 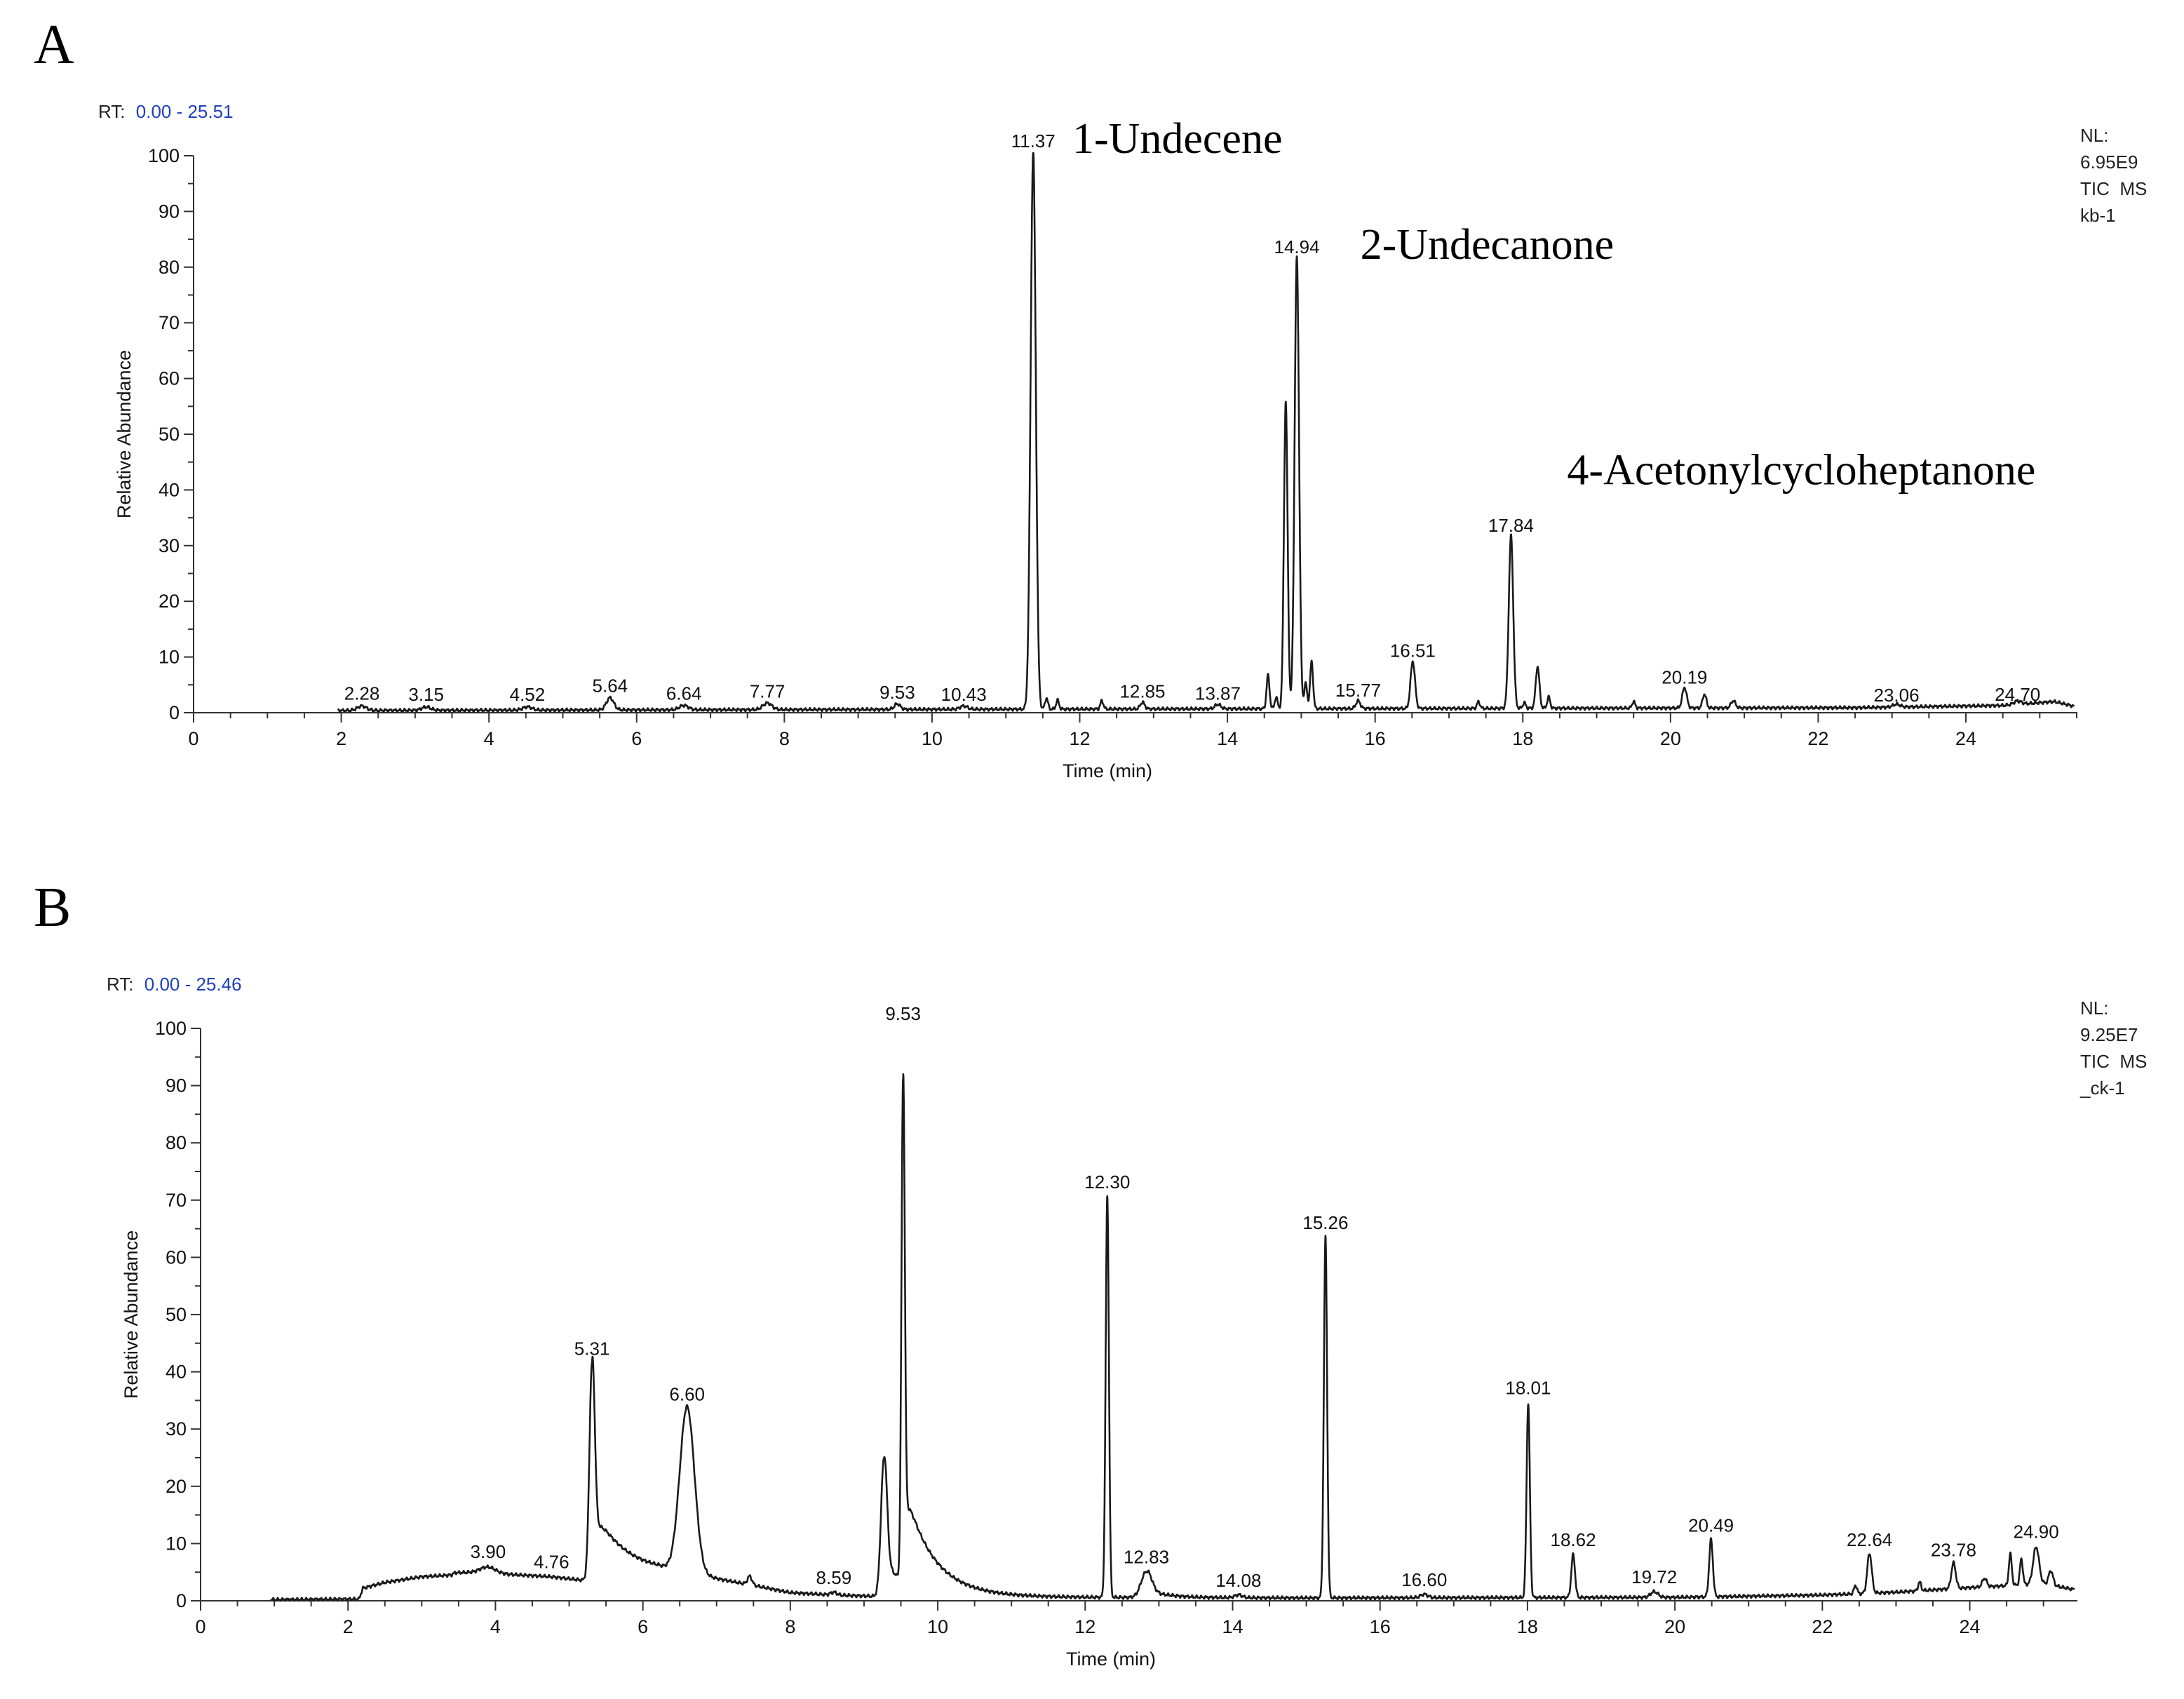 I want to click on peak-rt-label: 19.72, so click(x=1654, y=1577).